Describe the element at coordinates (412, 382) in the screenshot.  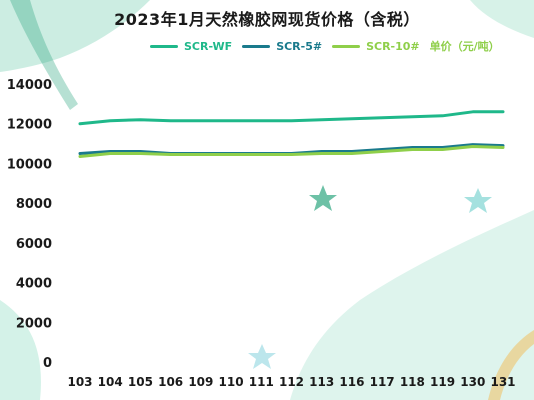
I see `x-tick-label: 118` at that location.